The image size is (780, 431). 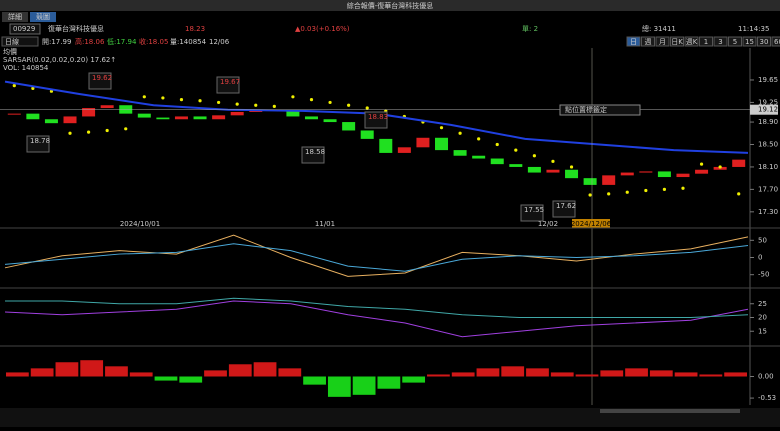 What do you see at coordinates (659, 28) in the screenshot?
I see `total: 總: 31411` at bounding box center [659, 28].